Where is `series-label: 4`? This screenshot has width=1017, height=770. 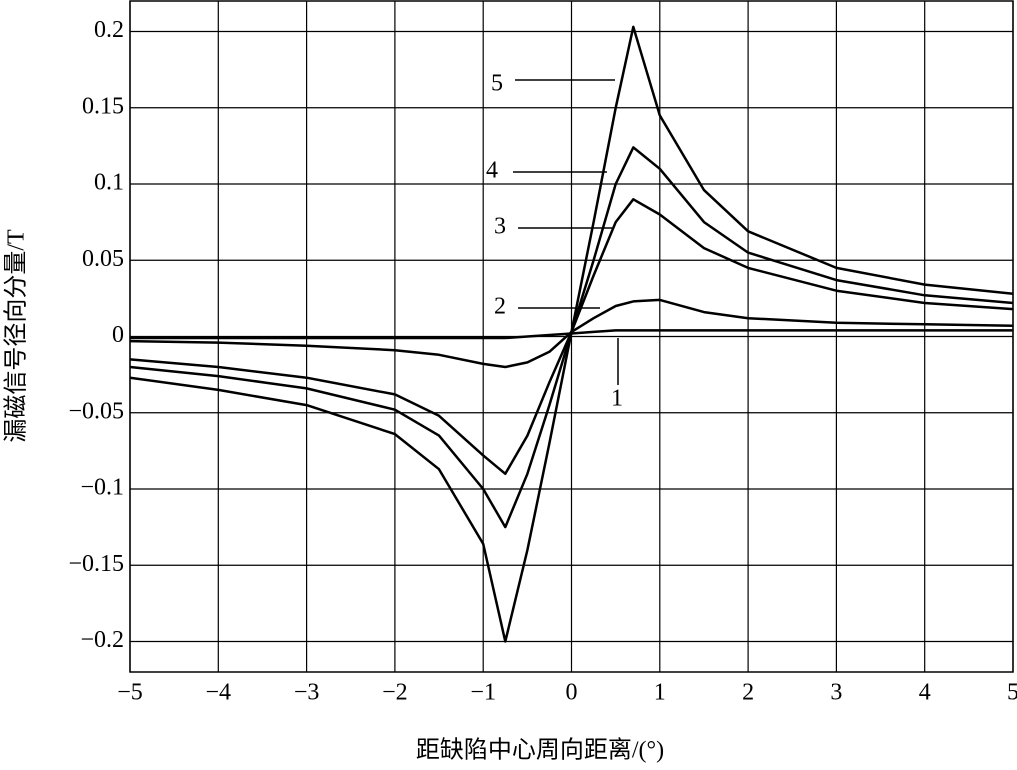 series-label: 4 is located at coordinates (492, 171).